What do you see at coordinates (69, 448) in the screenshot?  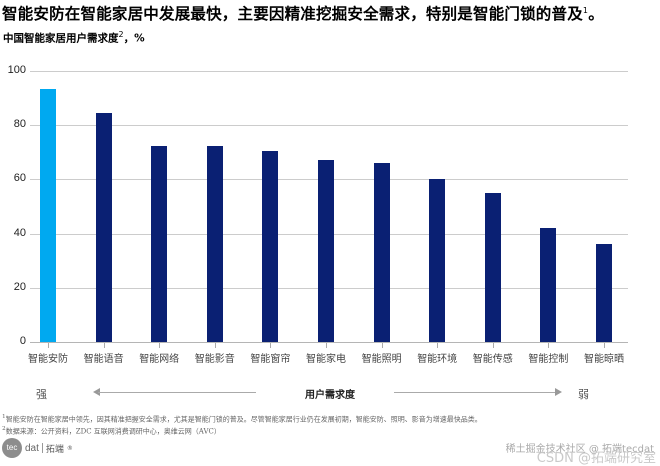 I see `logo-reg: ®` at bounding box center [69, 448].